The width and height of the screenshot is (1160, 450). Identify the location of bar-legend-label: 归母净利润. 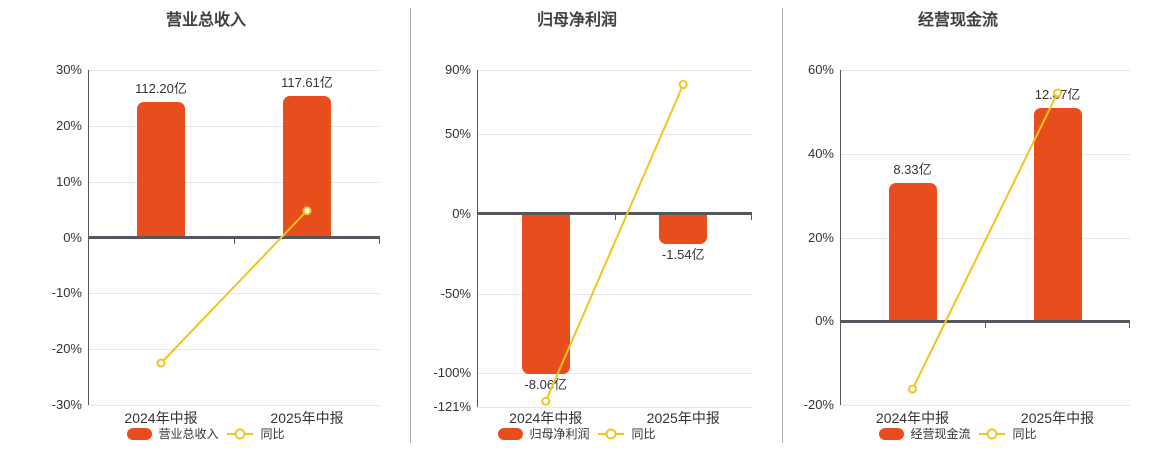
(559, 434).